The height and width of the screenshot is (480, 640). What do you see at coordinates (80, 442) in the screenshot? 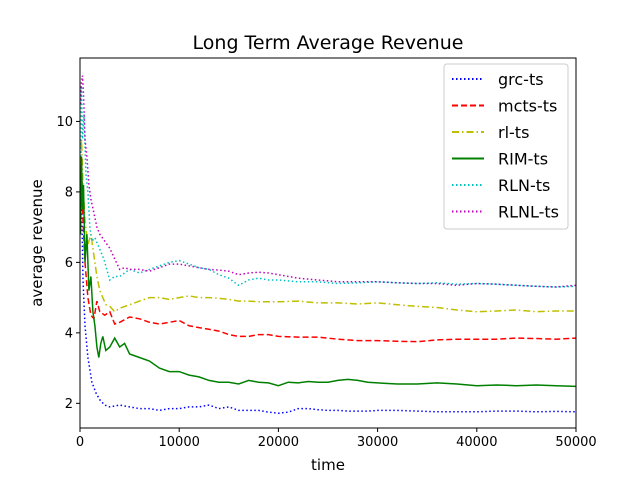
I see `x-tick-label: 0` at bounding box center [80, 442].